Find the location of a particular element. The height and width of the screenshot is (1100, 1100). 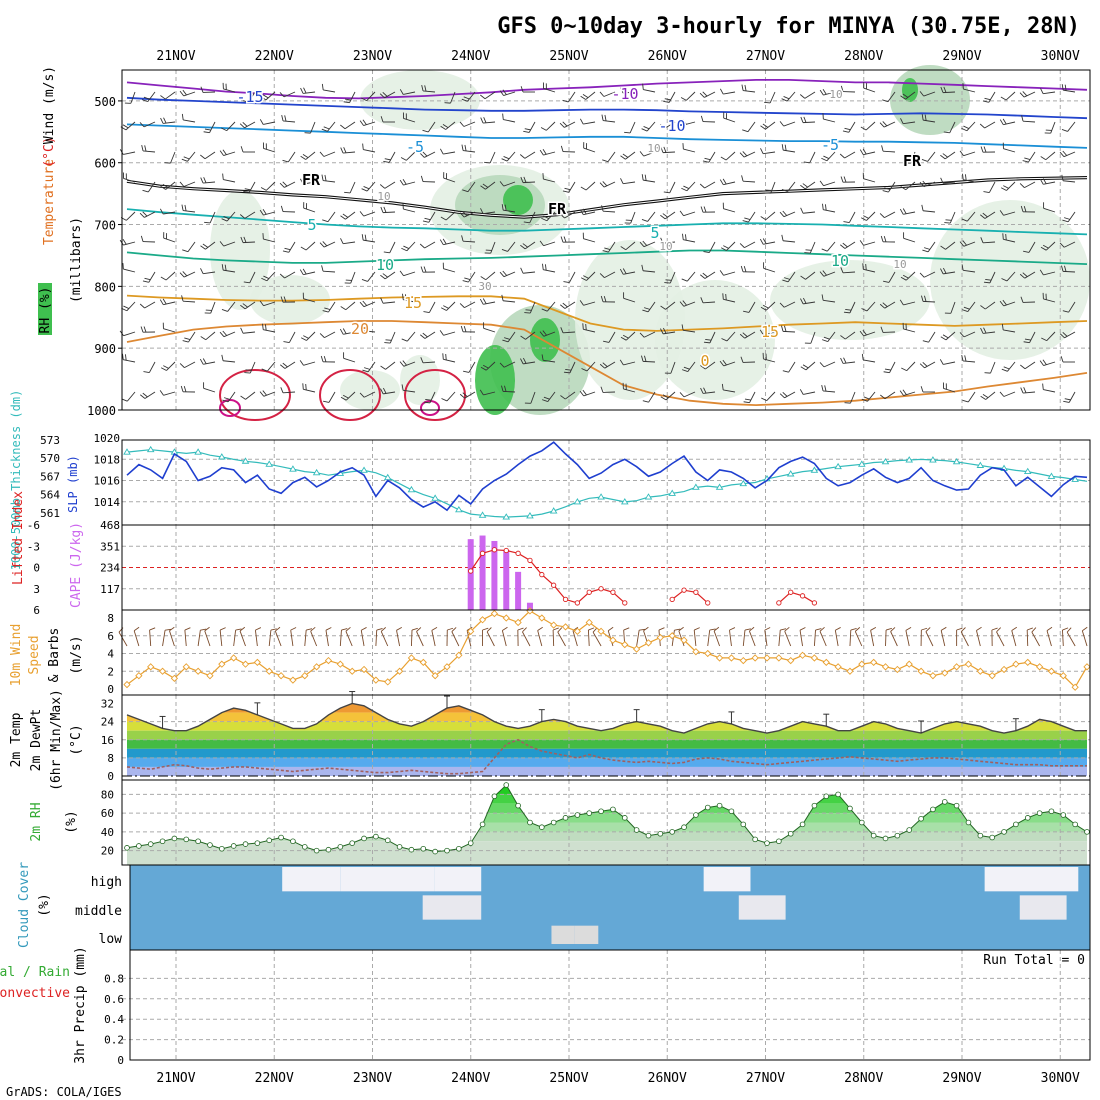

cape-bar is located at coordinates (506, 580).